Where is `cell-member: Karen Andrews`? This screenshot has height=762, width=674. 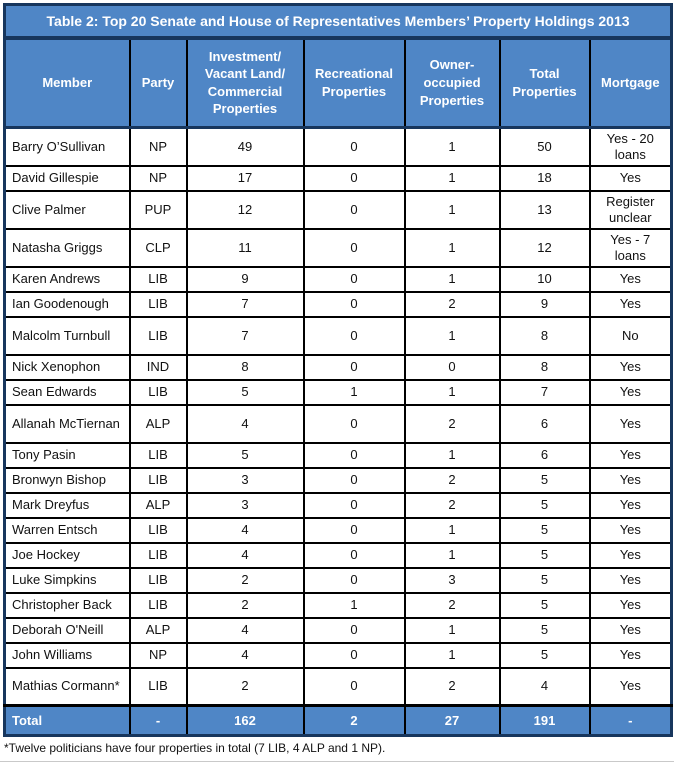 cell-member: Karen Andrews is located at coordinates (67, 279).